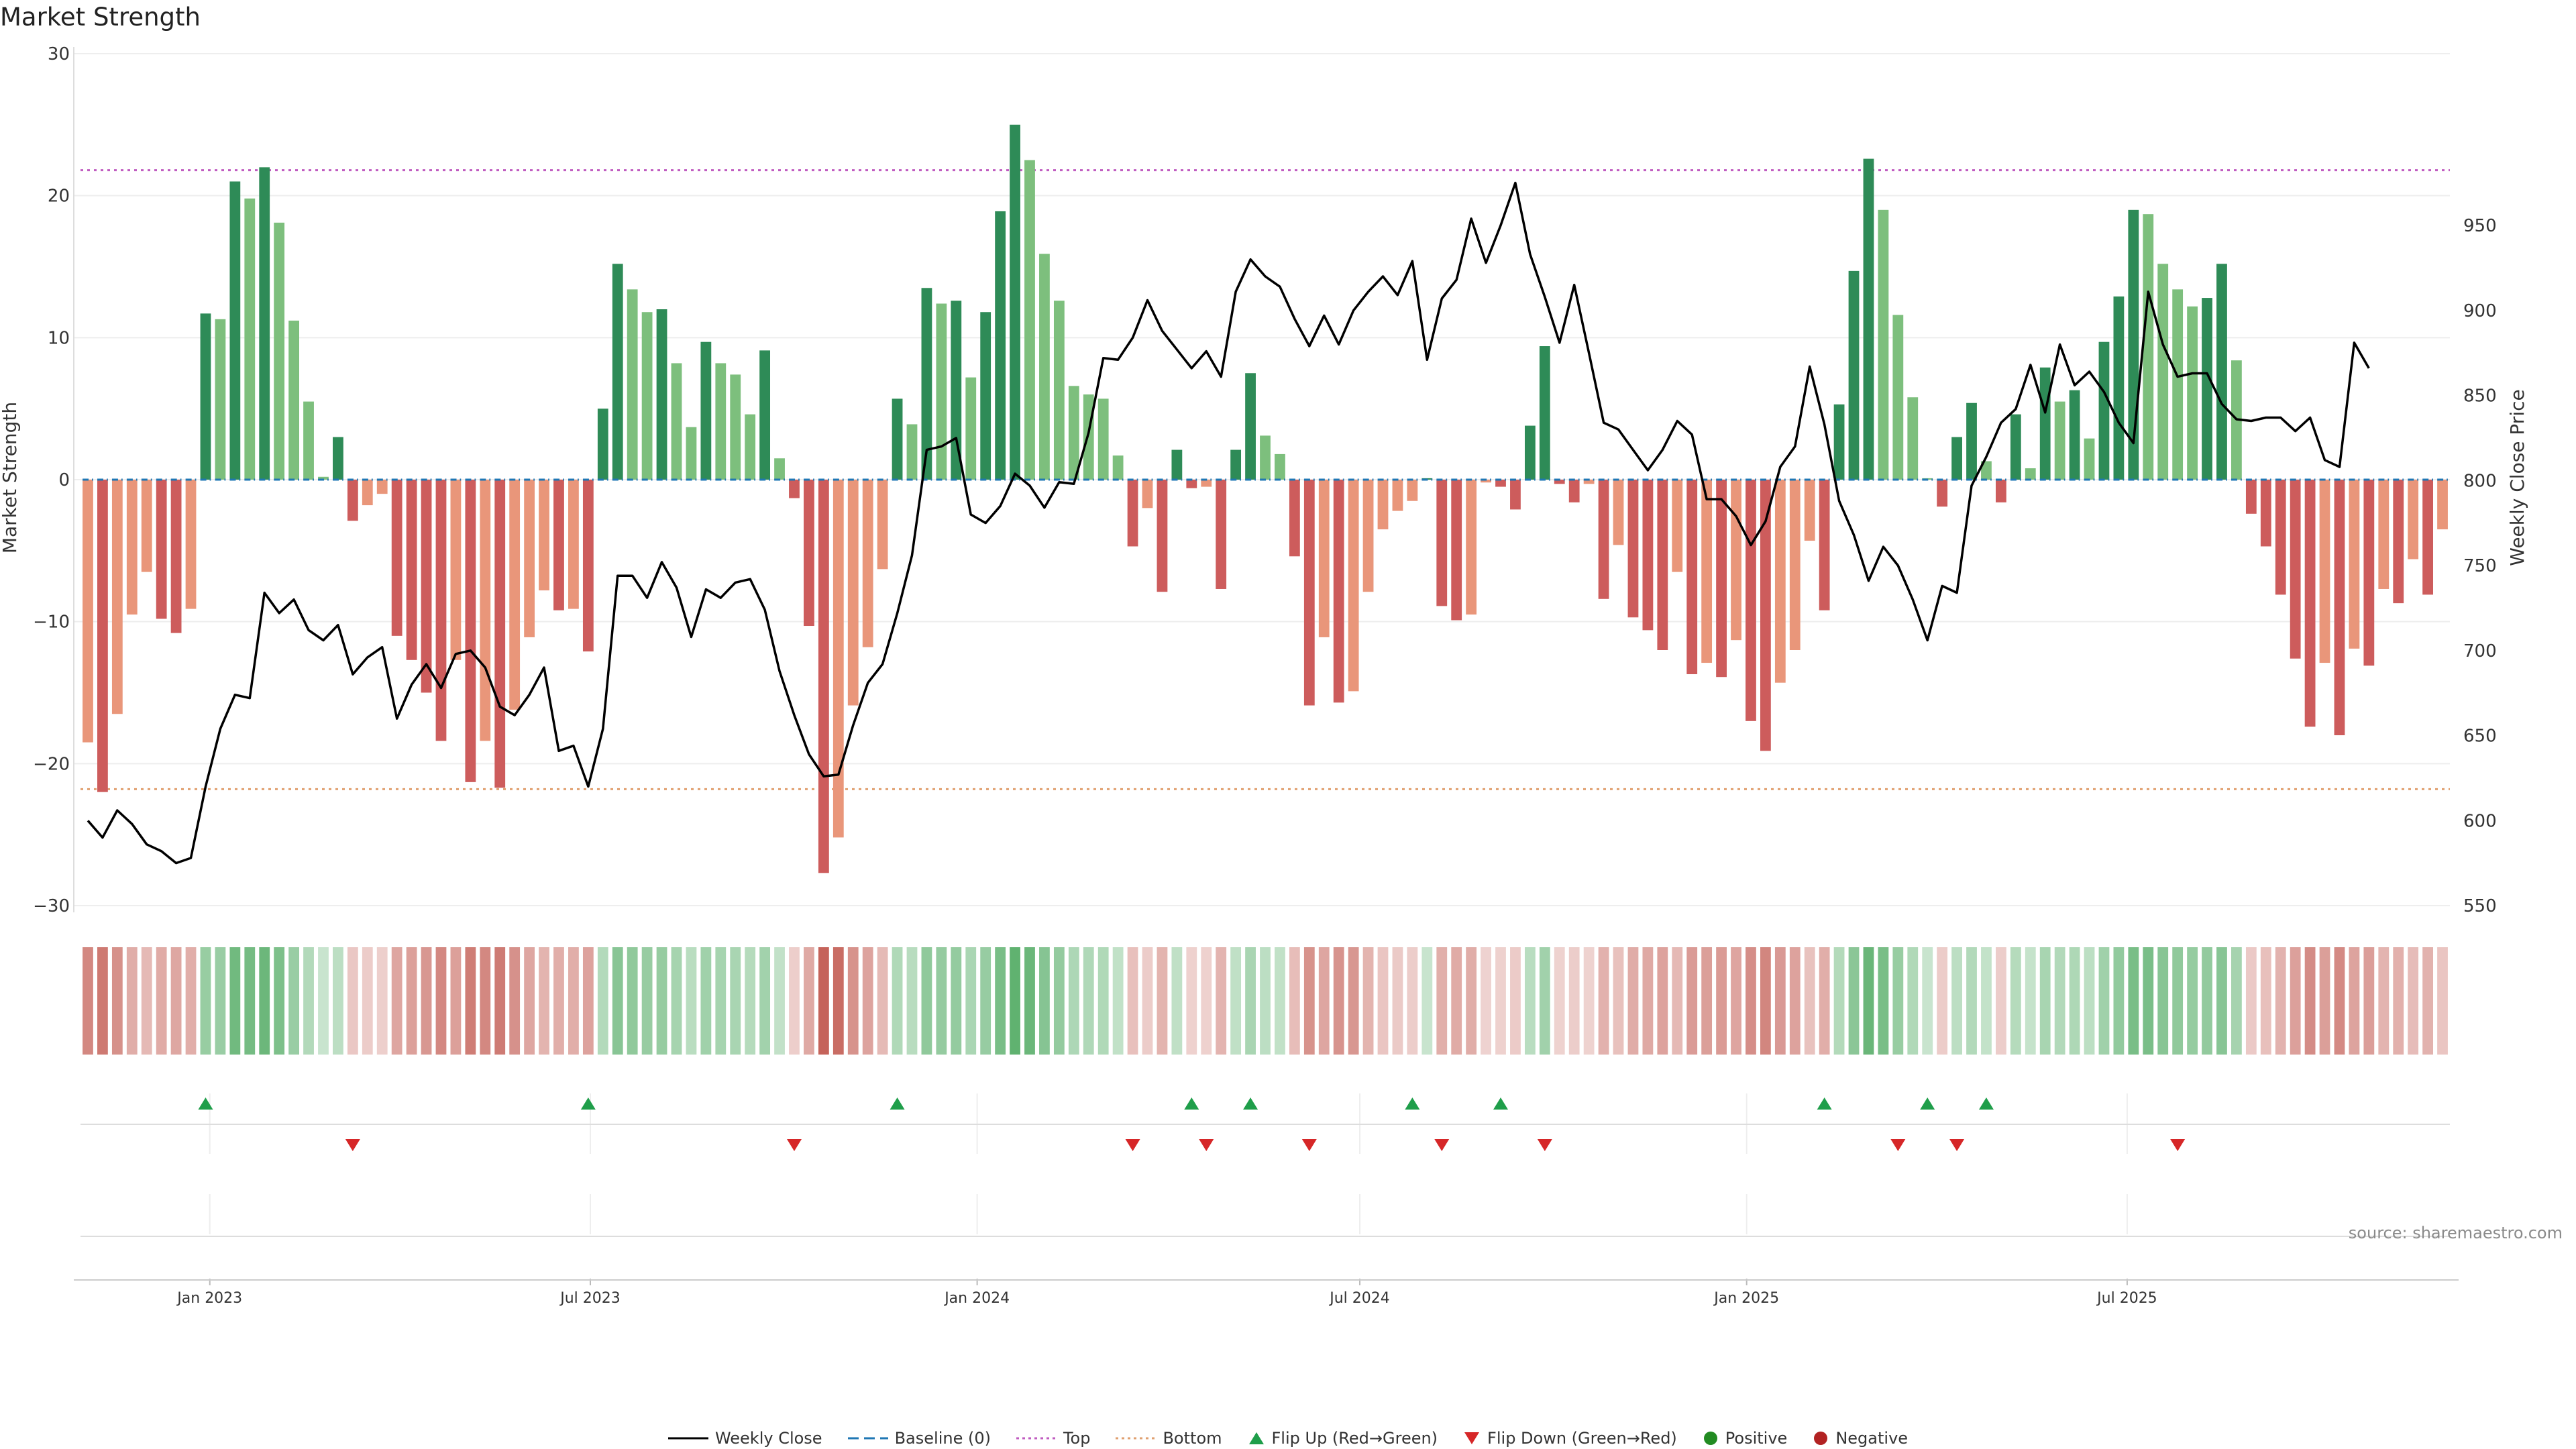 The width and height of the screenshot is (2576, 1449). I want to click on legend-item-bottom: Bottom, so click(1169, 1438).